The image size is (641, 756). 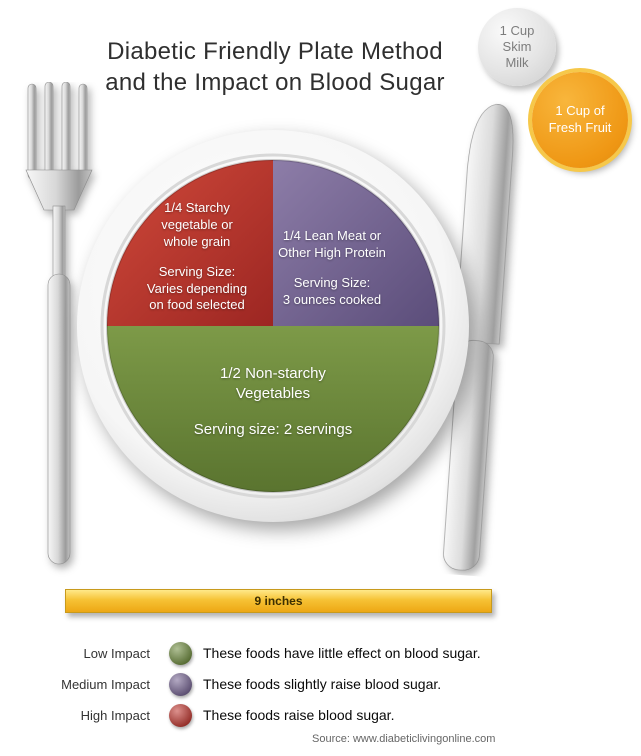 I want to click on plate-size-ruler: 9 inches, so click(x=278, y=601).